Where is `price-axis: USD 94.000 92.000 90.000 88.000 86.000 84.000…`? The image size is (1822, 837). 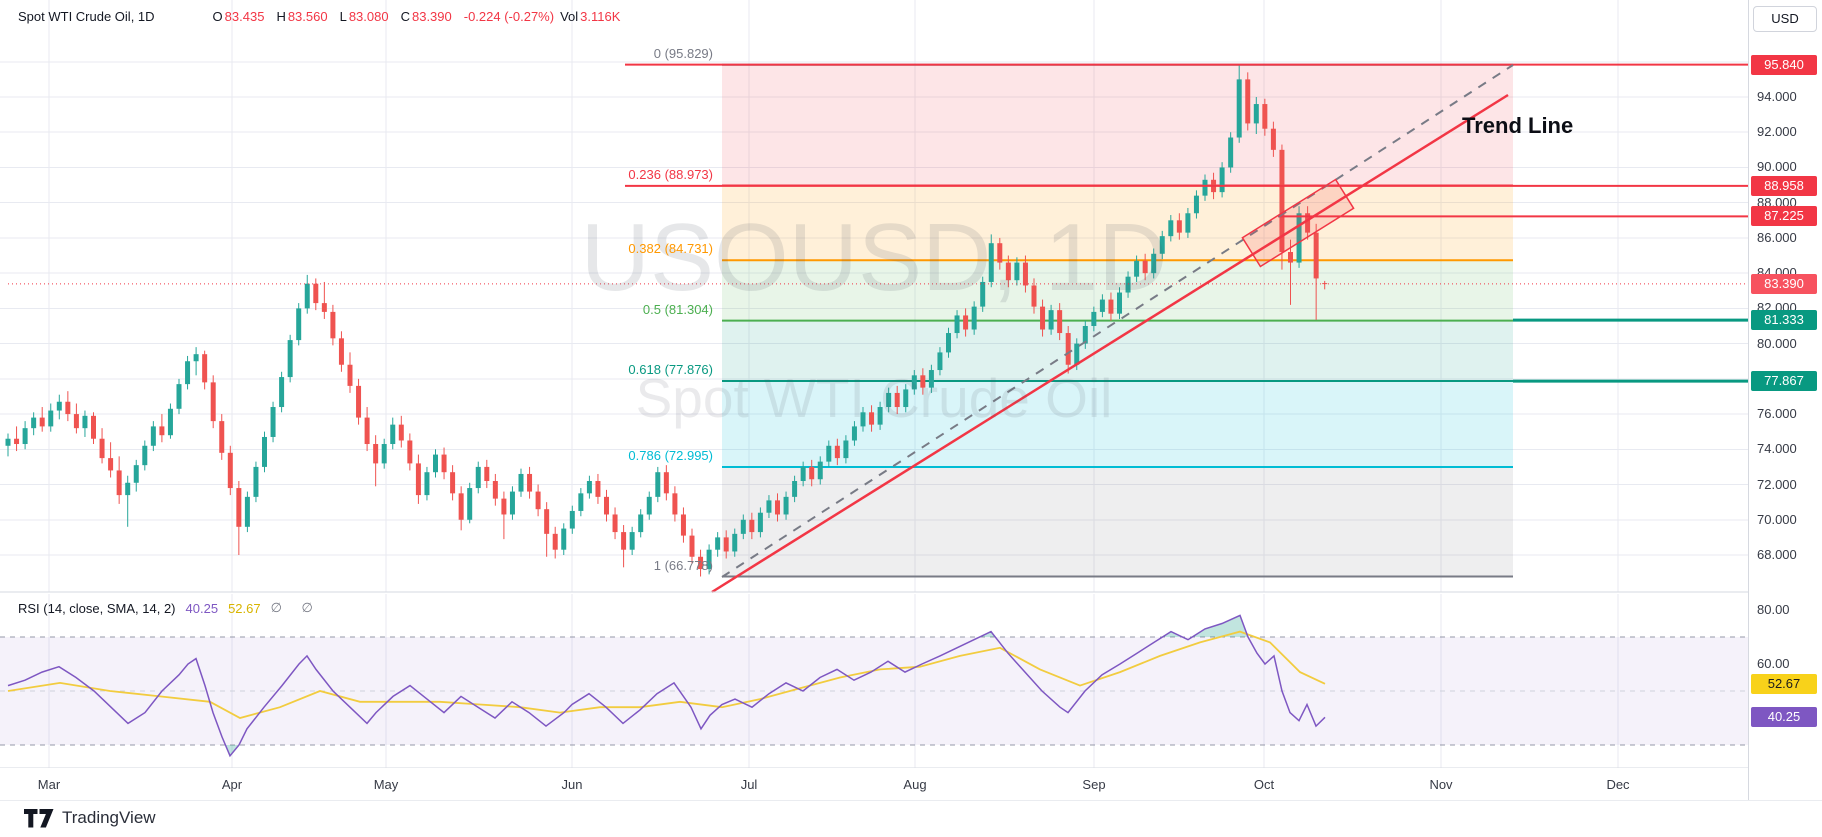 price-axis: USD 94.000 92.000 90.000 88.000 86.000 84.000… is located at coordinates (1785, 400).